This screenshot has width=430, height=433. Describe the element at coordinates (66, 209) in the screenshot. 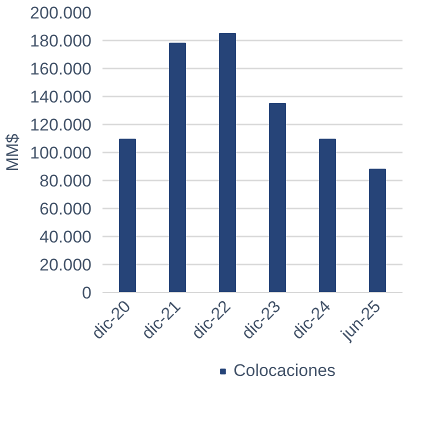

I see `y-tick-label: 60.000` at that location.